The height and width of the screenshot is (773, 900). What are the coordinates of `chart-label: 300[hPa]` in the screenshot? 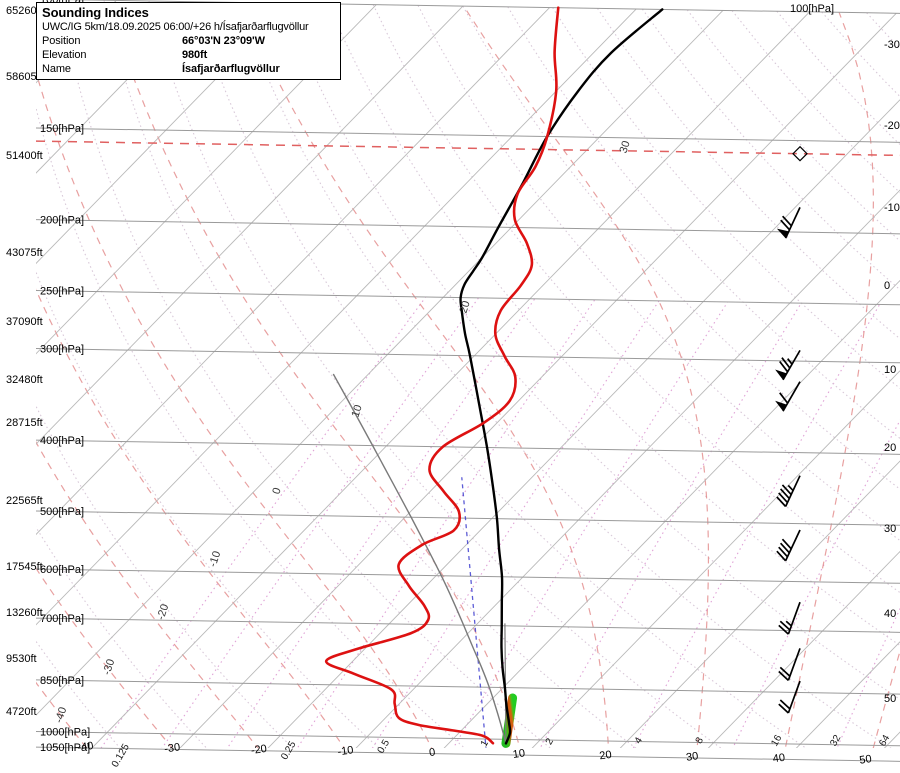 It's located at (62, 350).